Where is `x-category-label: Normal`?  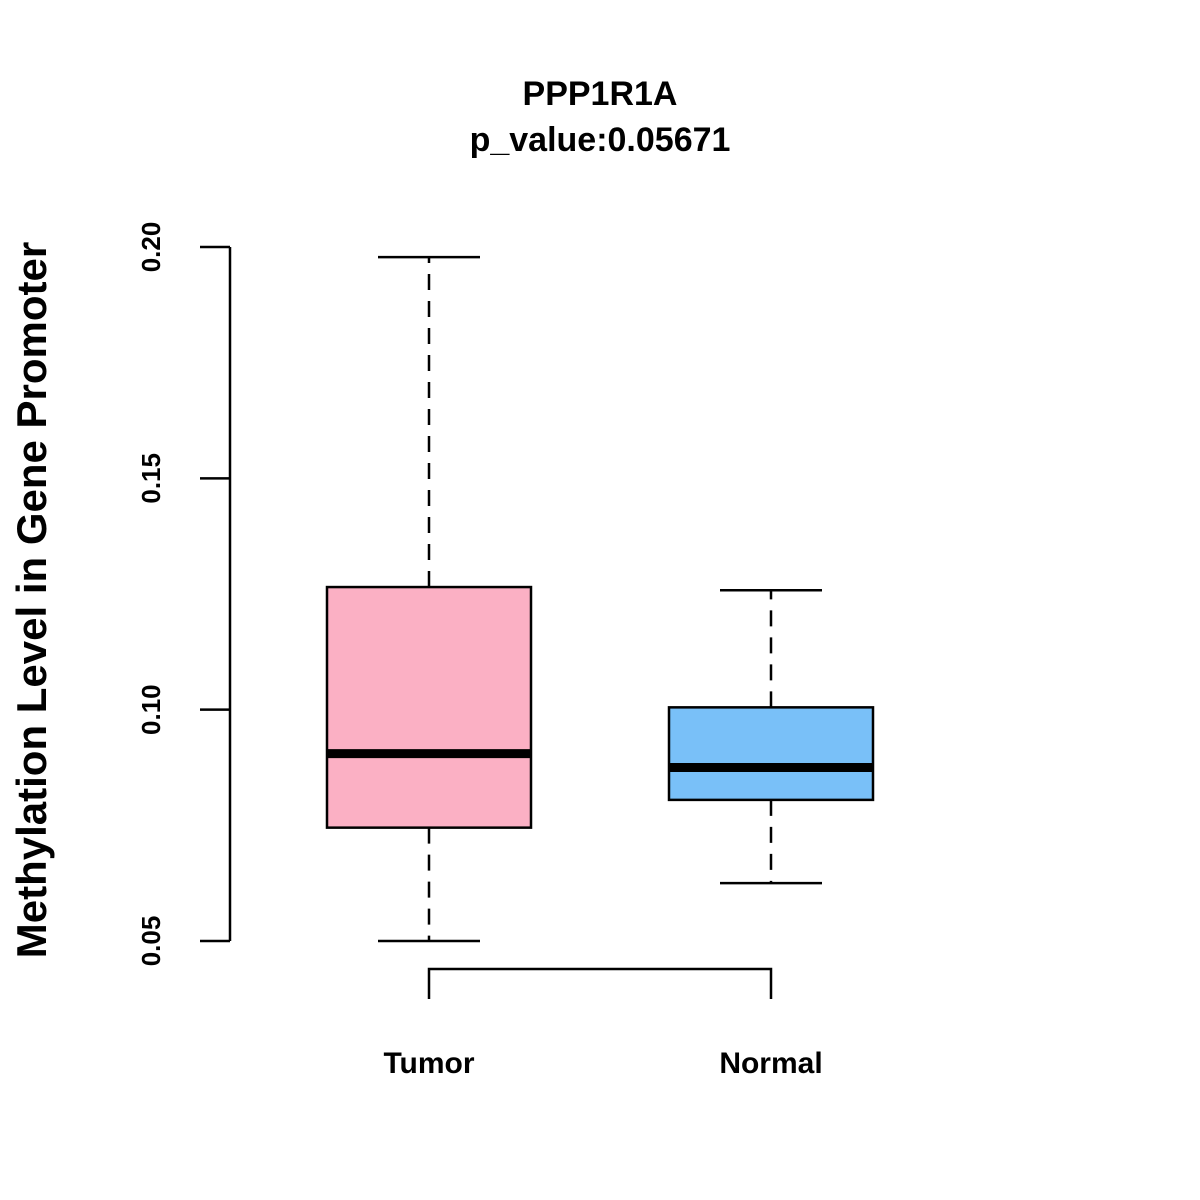 x-category-label: Normal is located at coordinates (770, 1063).